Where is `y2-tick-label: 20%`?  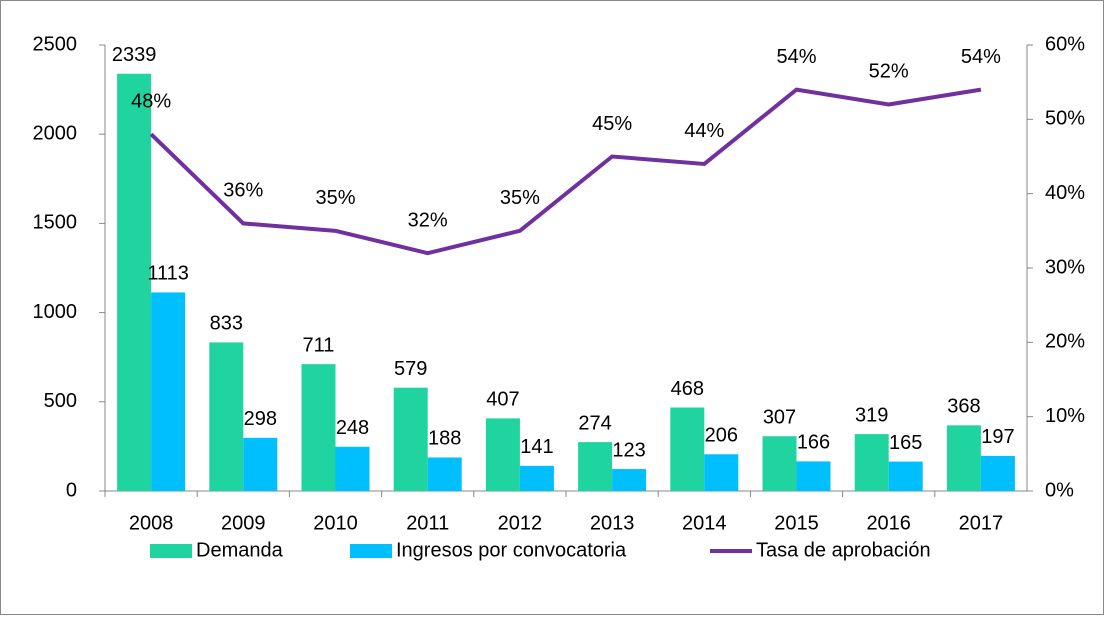
y2-tick-label: 20% is located at coordinates (1065, 342).